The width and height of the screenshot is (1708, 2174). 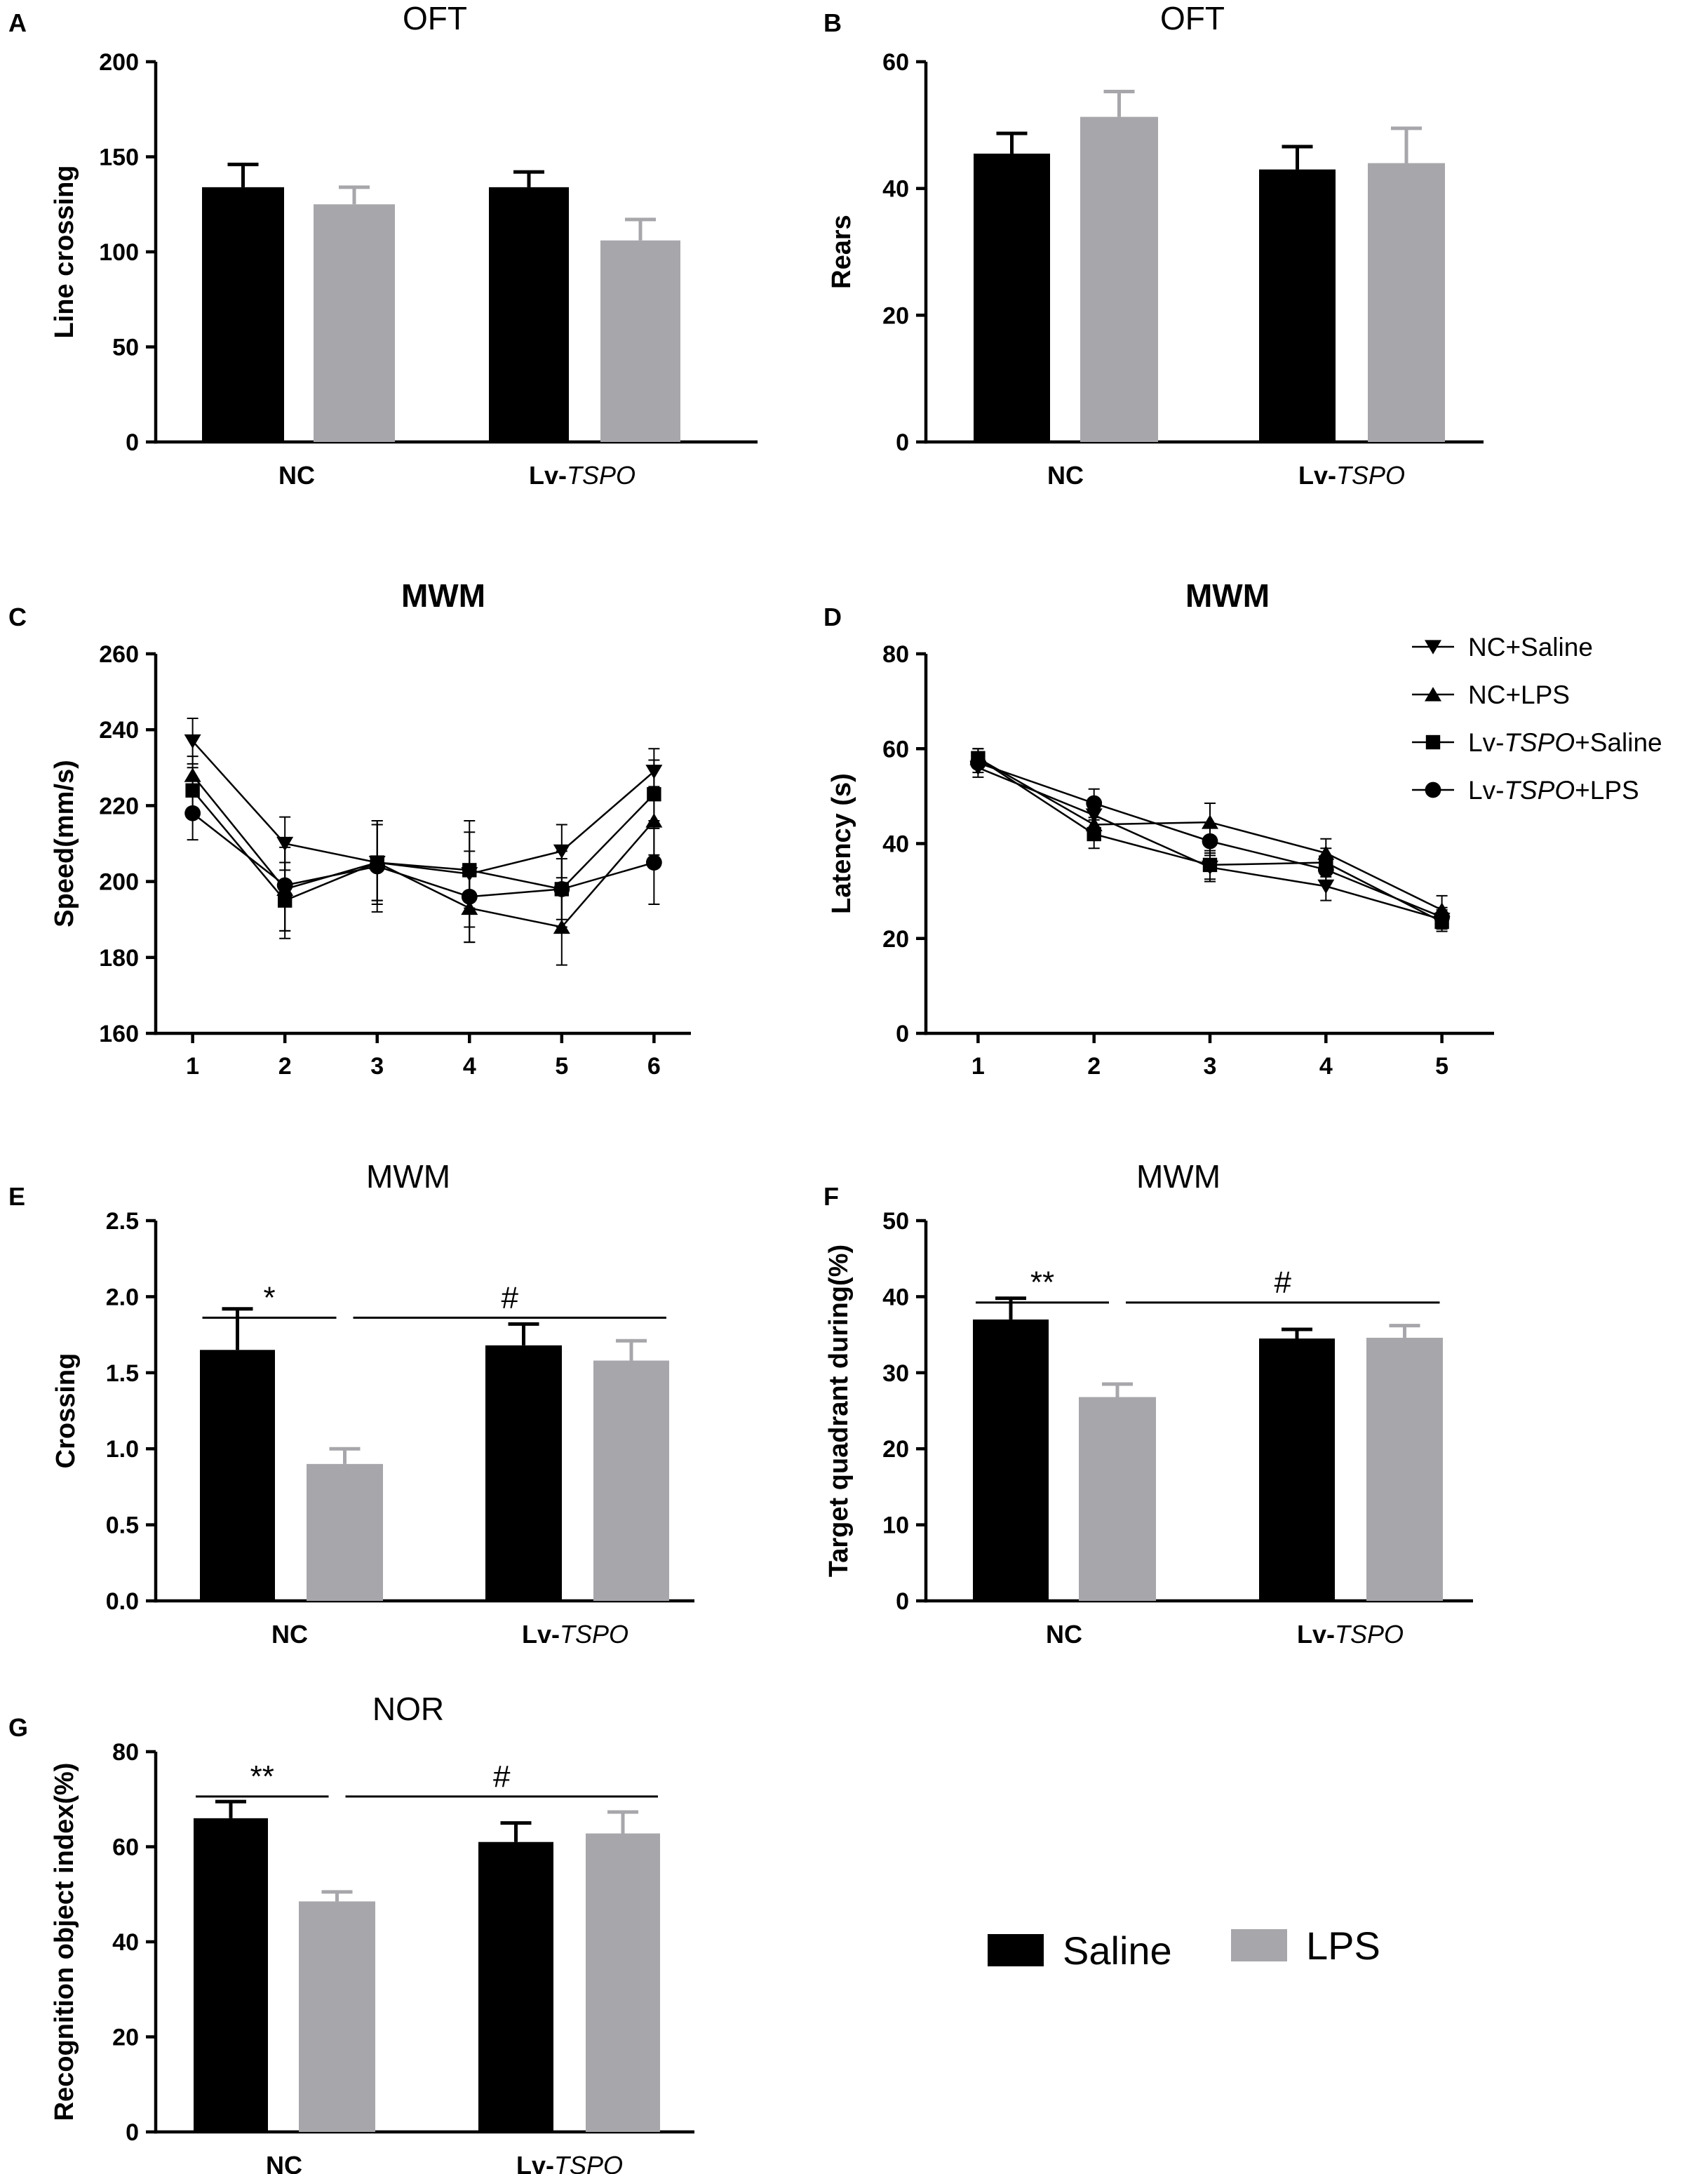 What do you see at coordinates (123, 1373) in the screenshot?
I see `y-tick-label: 1.5` at bounding box center [123, 1373].